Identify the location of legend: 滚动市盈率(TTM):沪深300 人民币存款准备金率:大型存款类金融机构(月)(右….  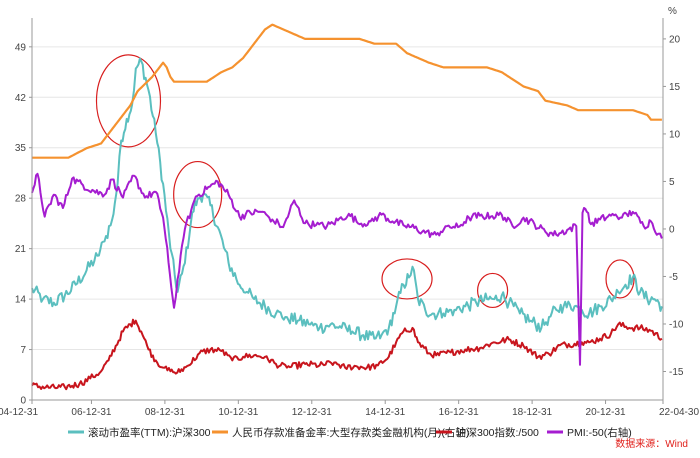
(350, 432).